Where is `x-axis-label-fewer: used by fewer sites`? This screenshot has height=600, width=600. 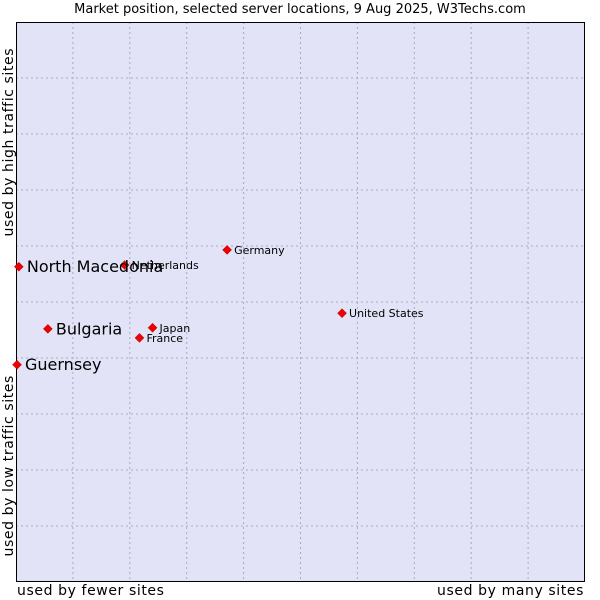
x-axis-label-fewer: used by fewer sites is located at coordinates (91, 591).